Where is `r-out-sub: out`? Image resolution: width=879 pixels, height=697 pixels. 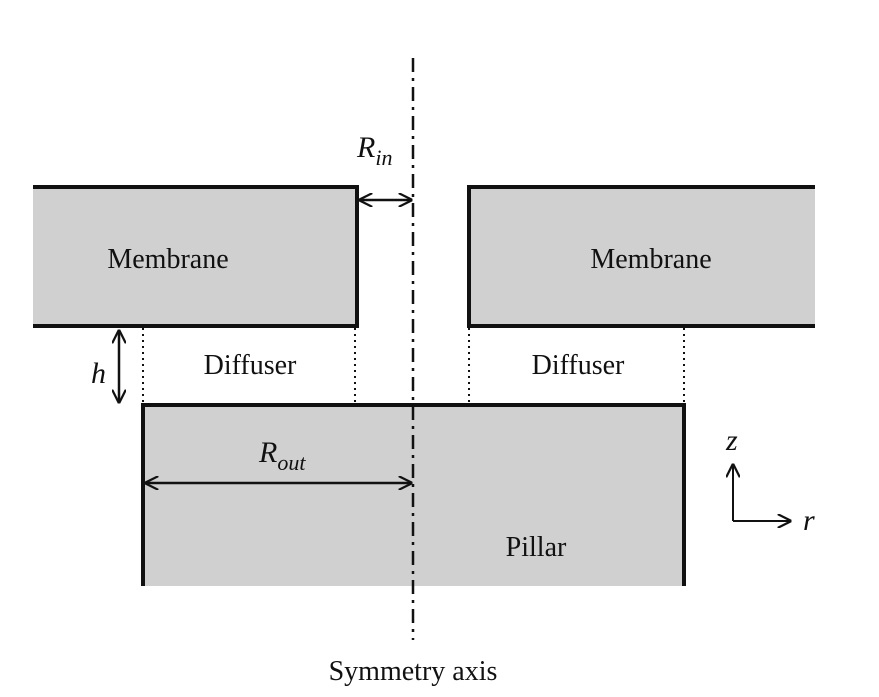 r-out-sub: out is located at coordinates (291, 462).